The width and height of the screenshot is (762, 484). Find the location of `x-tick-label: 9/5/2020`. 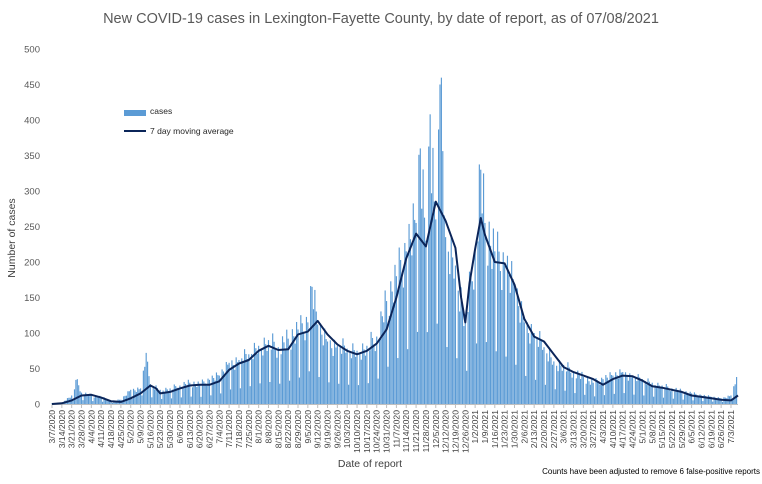

x-tick-label: 9/5/2020 is located at coordinates (308, 427).